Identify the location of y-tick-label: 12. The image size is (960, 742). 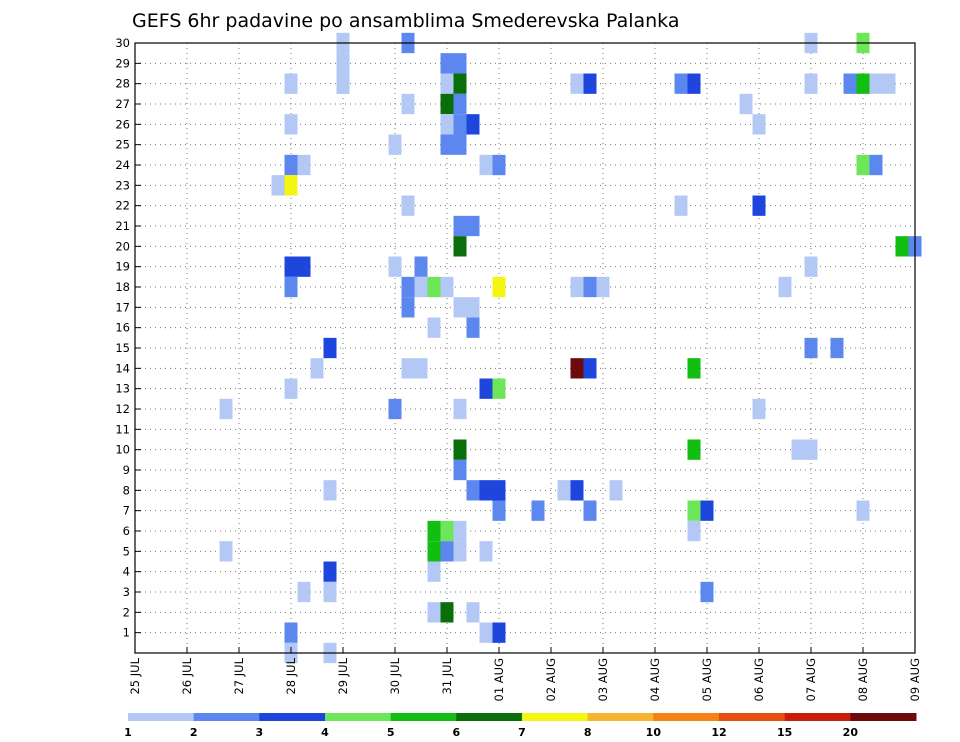
(122, 409).